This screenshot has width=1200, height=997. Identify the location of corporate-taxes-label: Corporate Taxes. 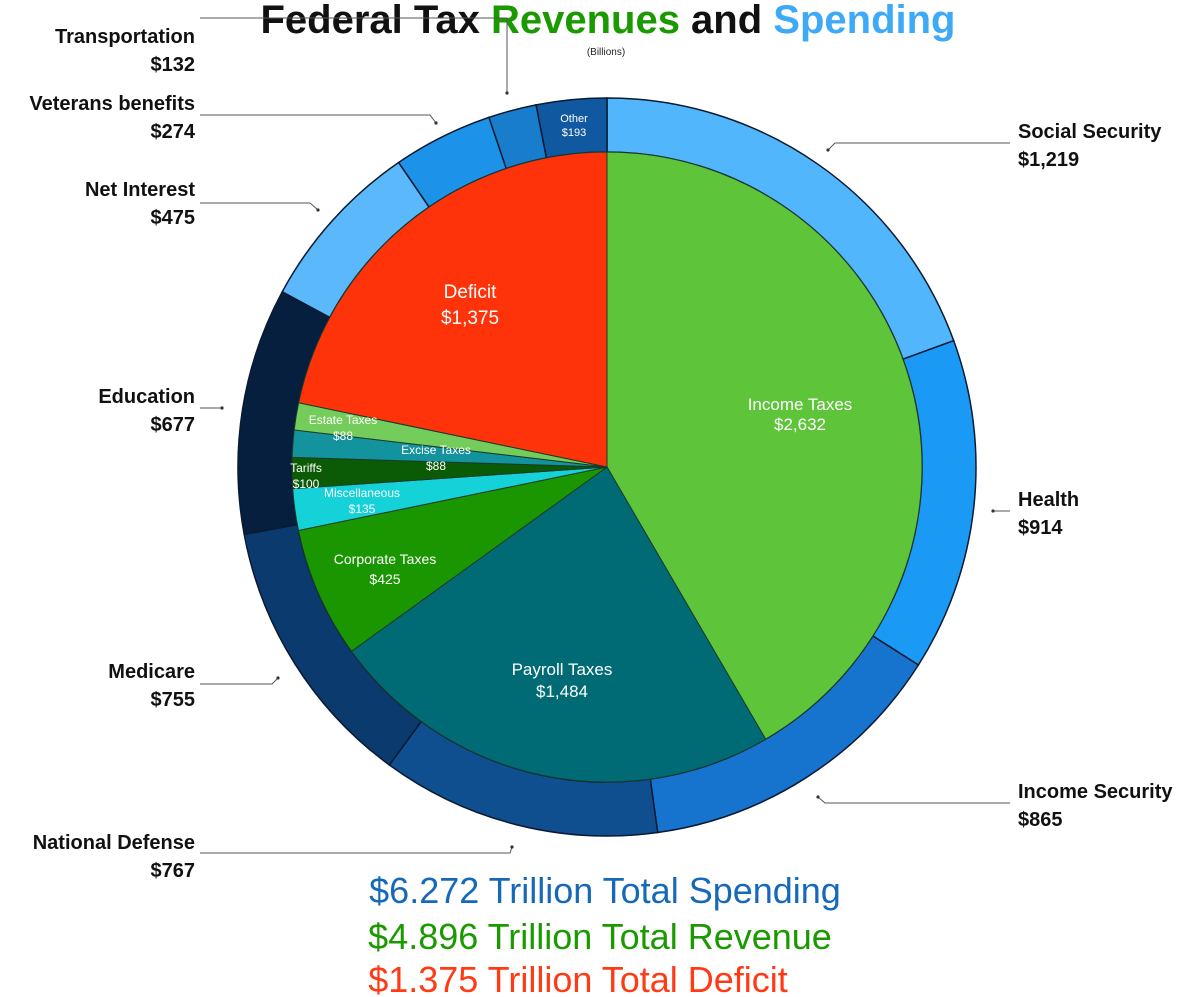
(385, 559).